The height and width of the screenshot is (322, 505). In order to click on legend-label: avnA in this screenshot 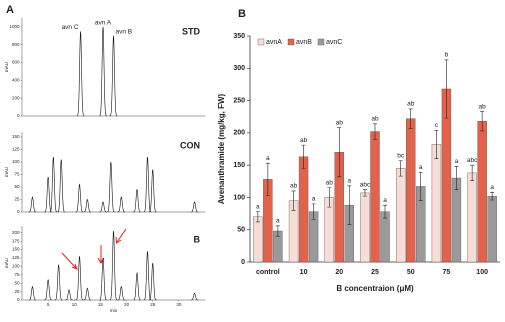, I will do `click(274, 42)`.